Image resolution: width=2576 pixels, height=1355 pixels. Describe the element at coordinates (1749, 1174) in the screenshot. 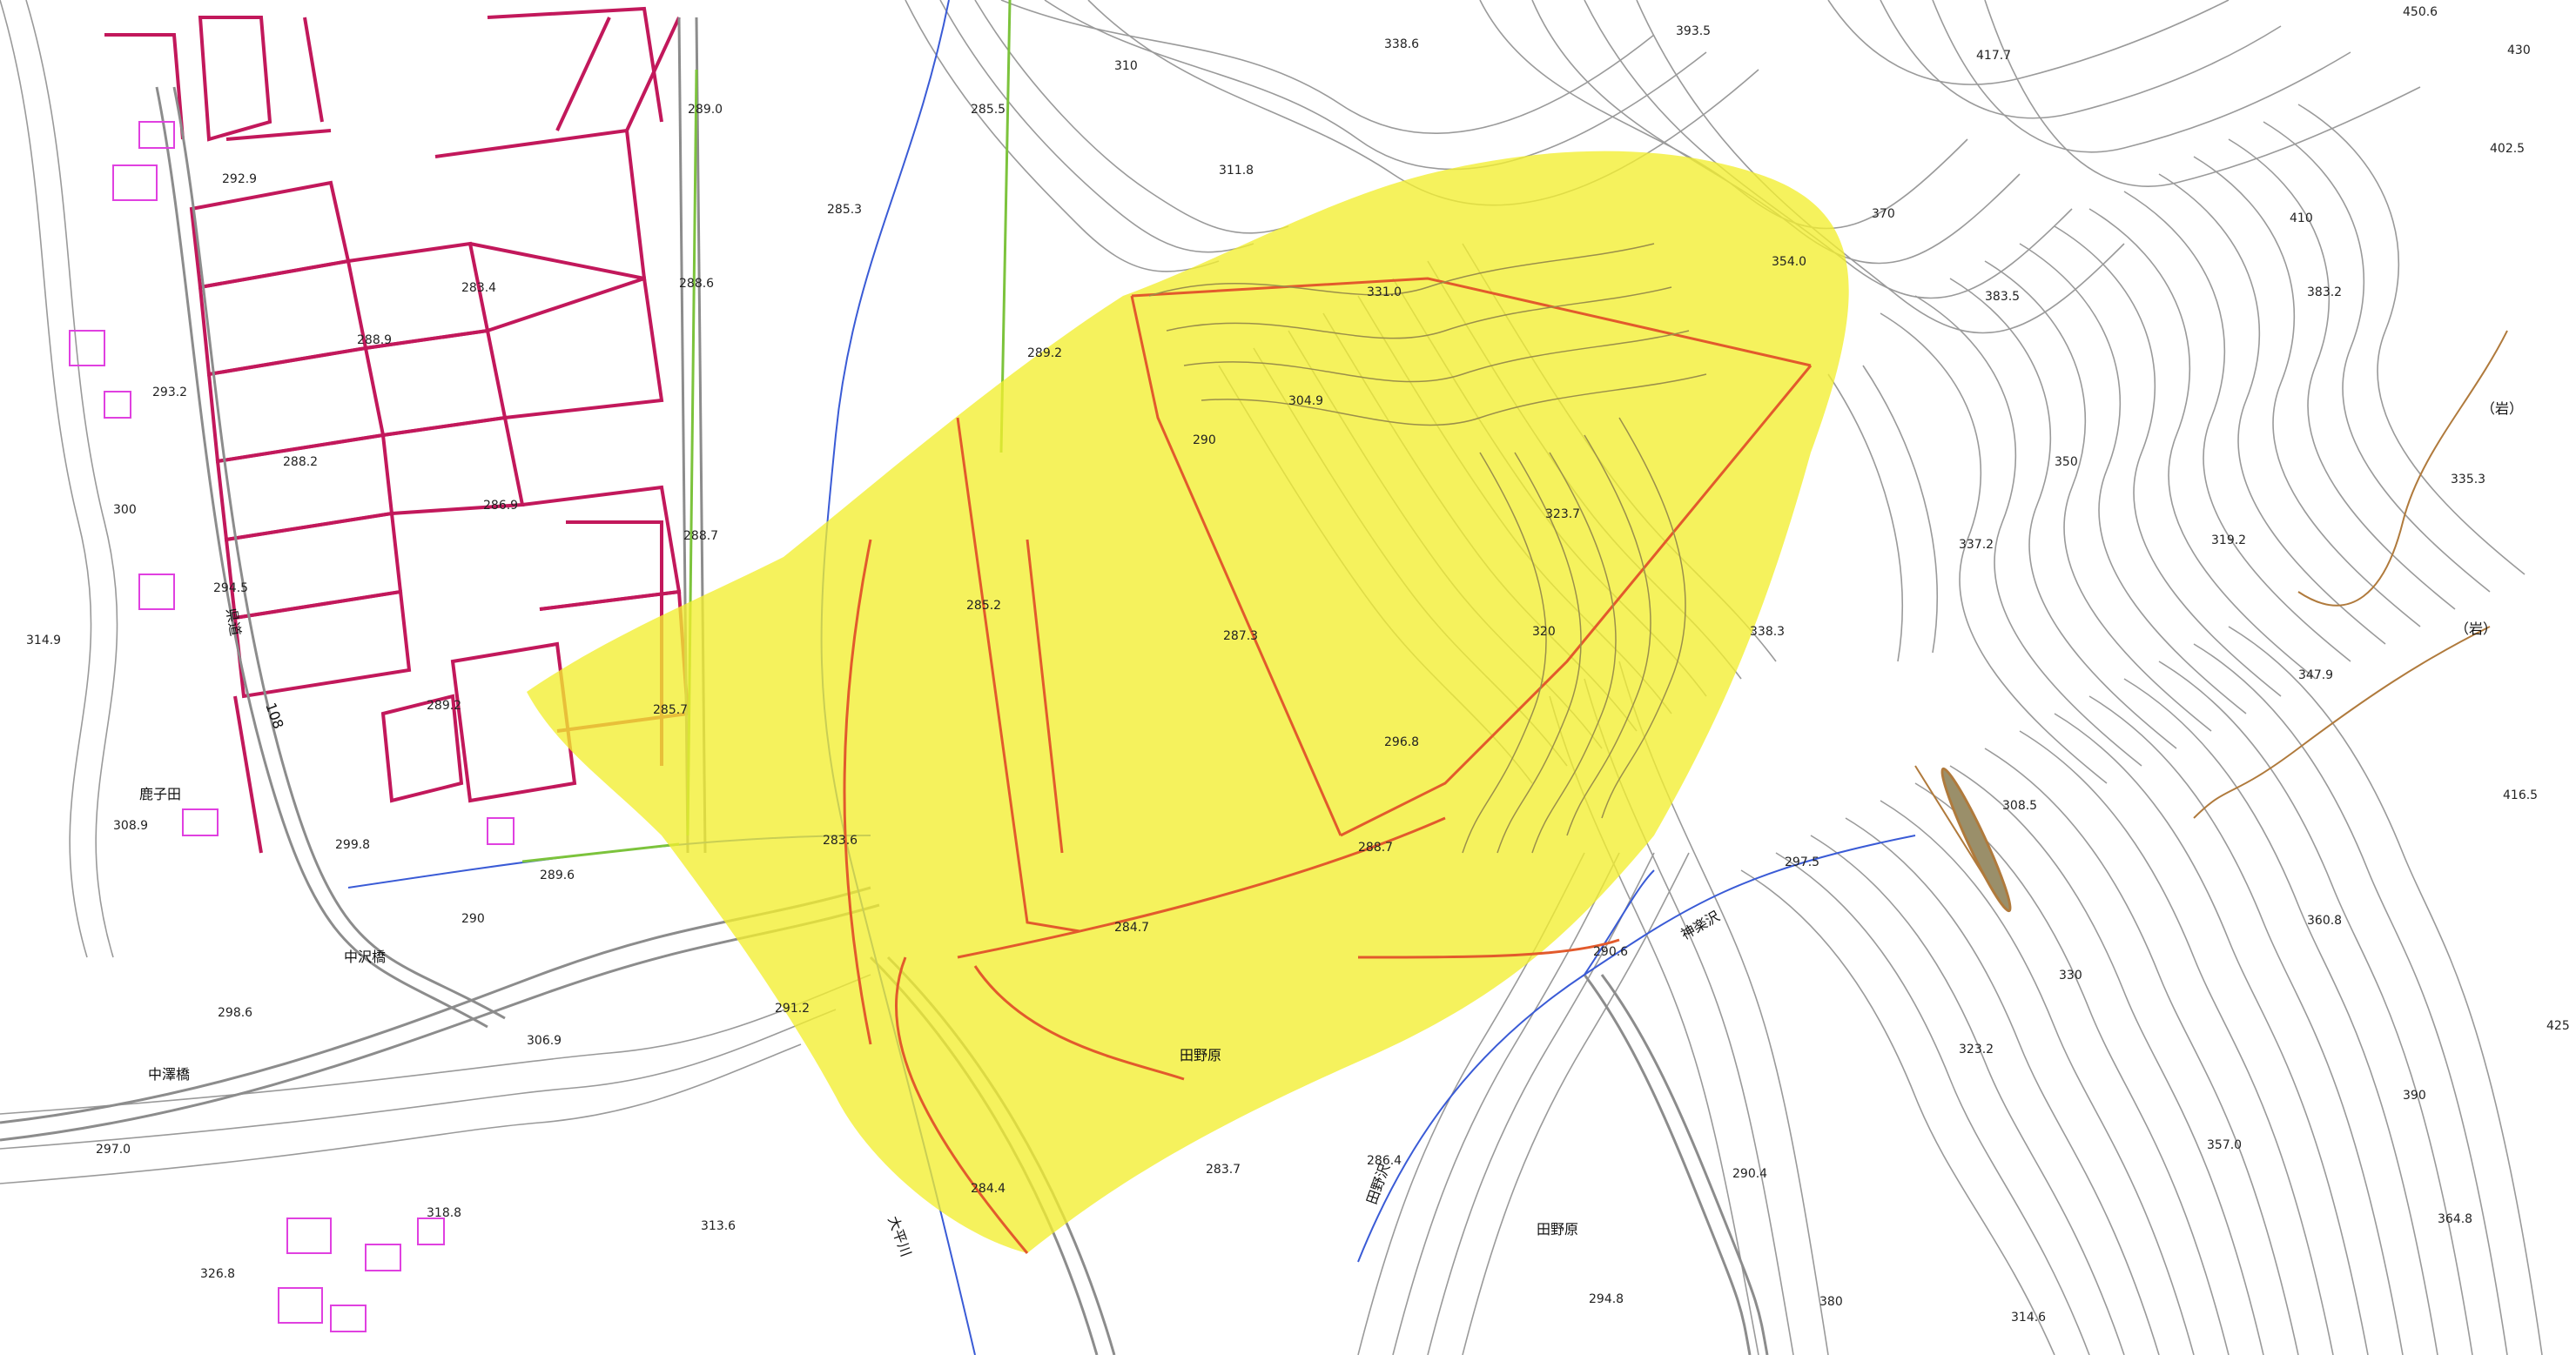

I see `elev-label: 290.4` at that location.